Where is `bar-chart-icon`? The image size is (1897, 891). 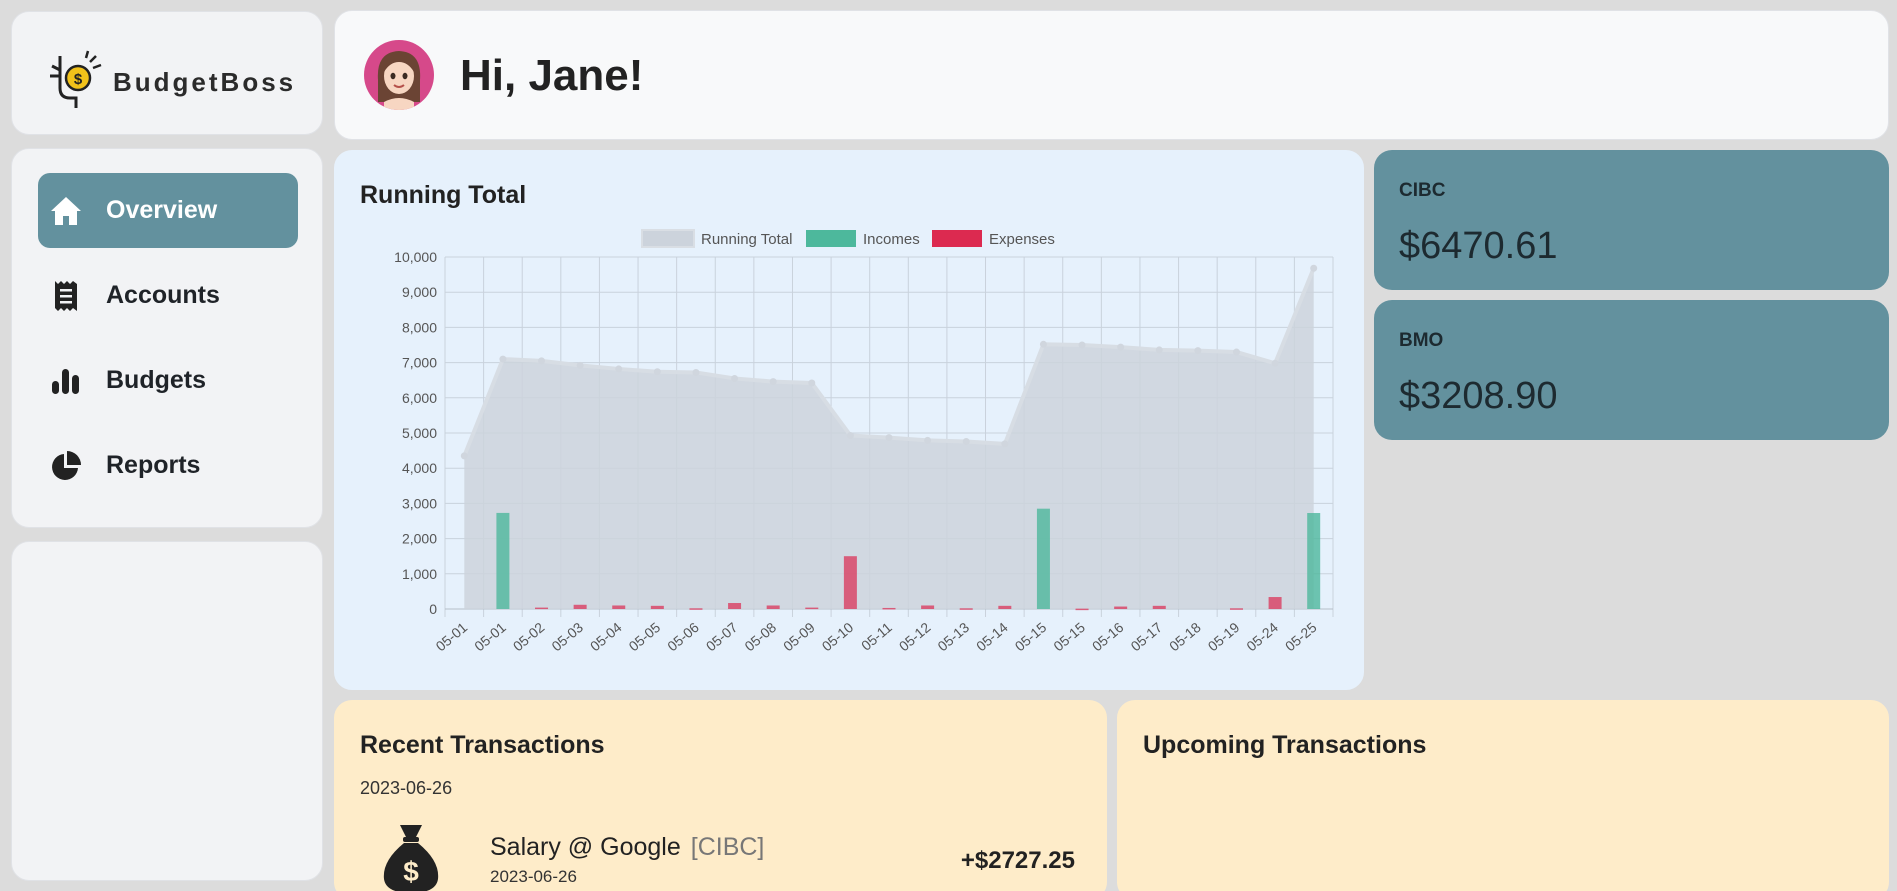 bar-chart-icon is located at coordinates (66, 381).